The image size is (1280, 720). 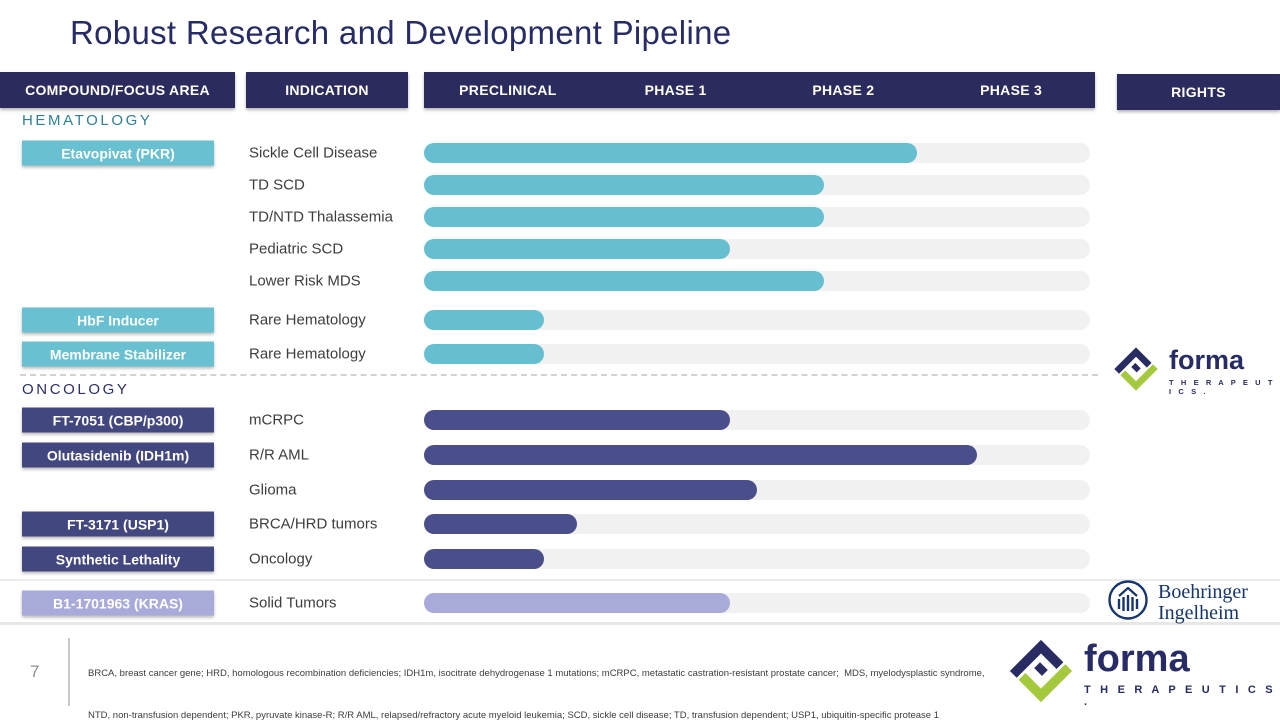 I want to click on boehringer-wordmark-line2: Ingelheim, so click(x=1199, y=612).